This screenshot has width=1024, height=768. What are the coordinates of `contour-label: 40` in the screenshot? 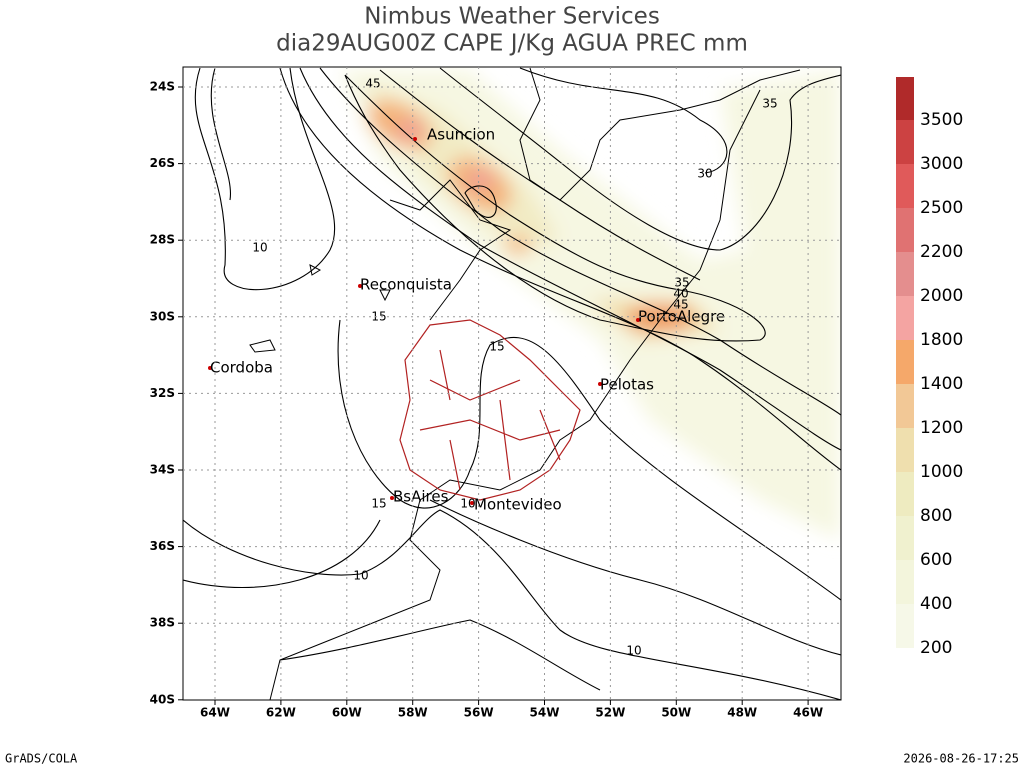 It's located at (680, 294).